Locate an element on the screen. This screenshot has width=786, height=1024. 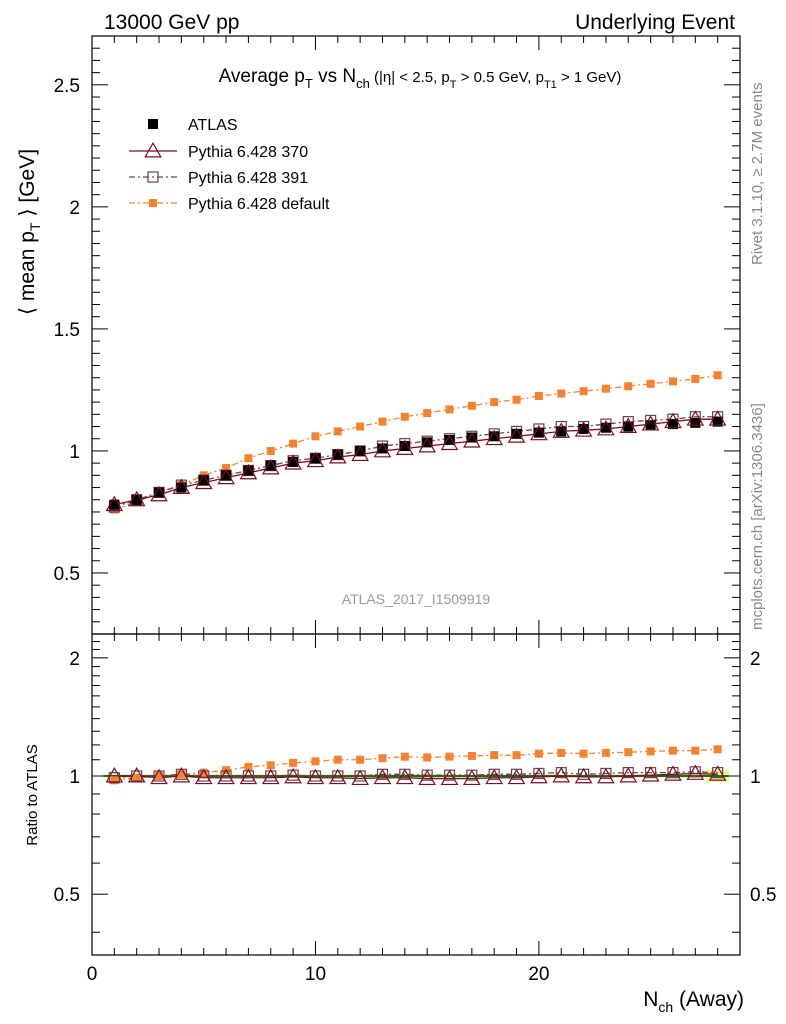
y-axis-label-prefix: ⟨ mean p is located at coordinates (27, 273).